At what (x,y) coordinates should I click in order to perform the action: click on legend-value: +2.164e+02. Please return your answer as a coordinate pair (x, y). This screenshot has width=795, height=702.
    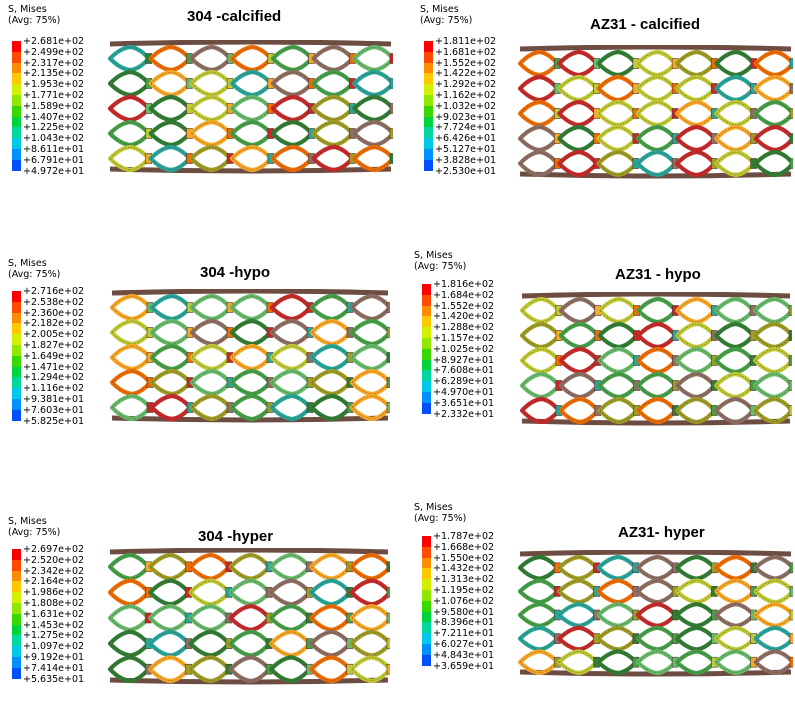
    Looking at the image, I should click on (54, 582).